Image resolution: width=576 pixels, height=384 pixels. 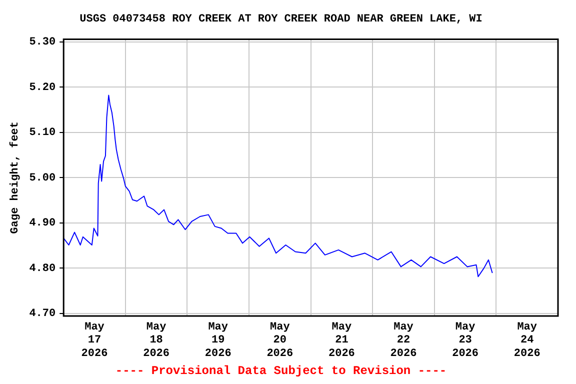 I want to click on chart-title: USGS 04073458 ROY CREEK AT ROY CREEK ROAD NEAR GREEN LAKE, WI, so click(x=281, y=19).